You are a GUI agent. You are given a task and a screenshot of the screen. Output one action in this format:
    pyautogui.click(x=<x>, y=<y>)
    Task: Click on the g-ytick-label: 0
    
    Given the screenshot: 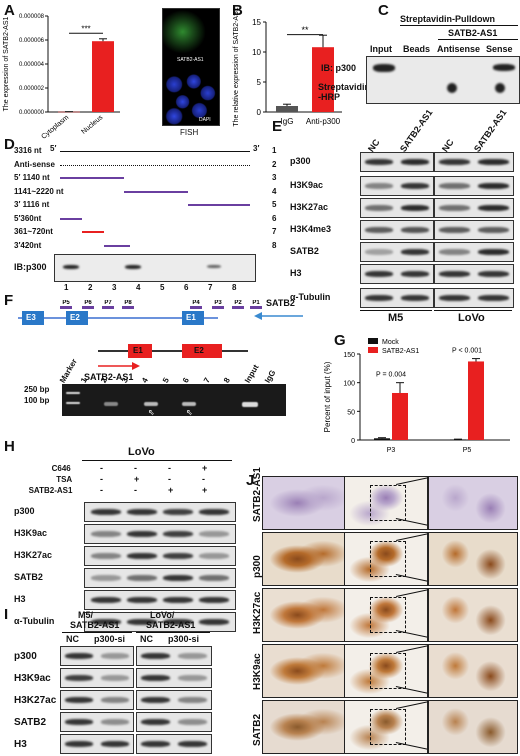 What is the action you would take?
    pyautogui.click(x=353, y=441)
    